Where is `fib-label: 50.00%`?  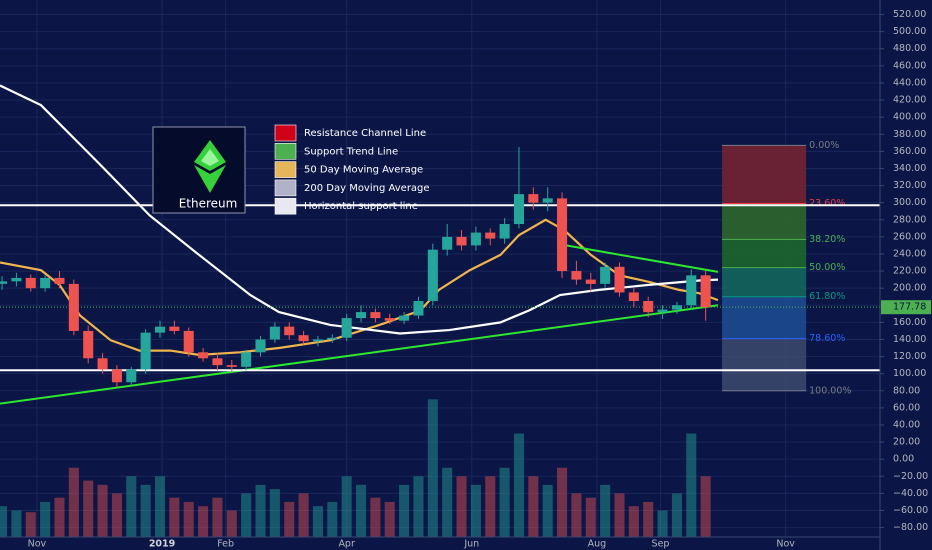
fib-label: 50.00% is located at coordinates (827, 267).